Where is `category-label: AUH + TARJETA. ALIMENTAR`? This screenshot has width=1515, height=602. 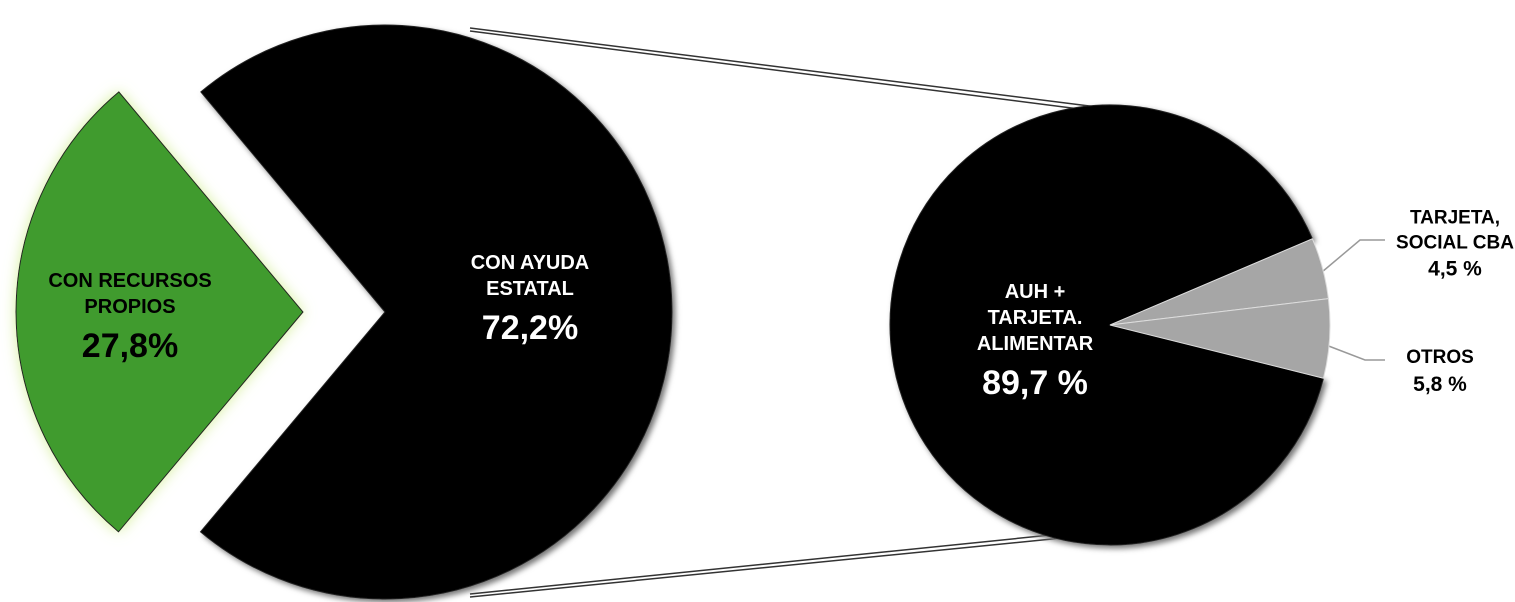 category-label: AUH + TARJETA. ALIMENTAR is located at coordinates (1035, 317).